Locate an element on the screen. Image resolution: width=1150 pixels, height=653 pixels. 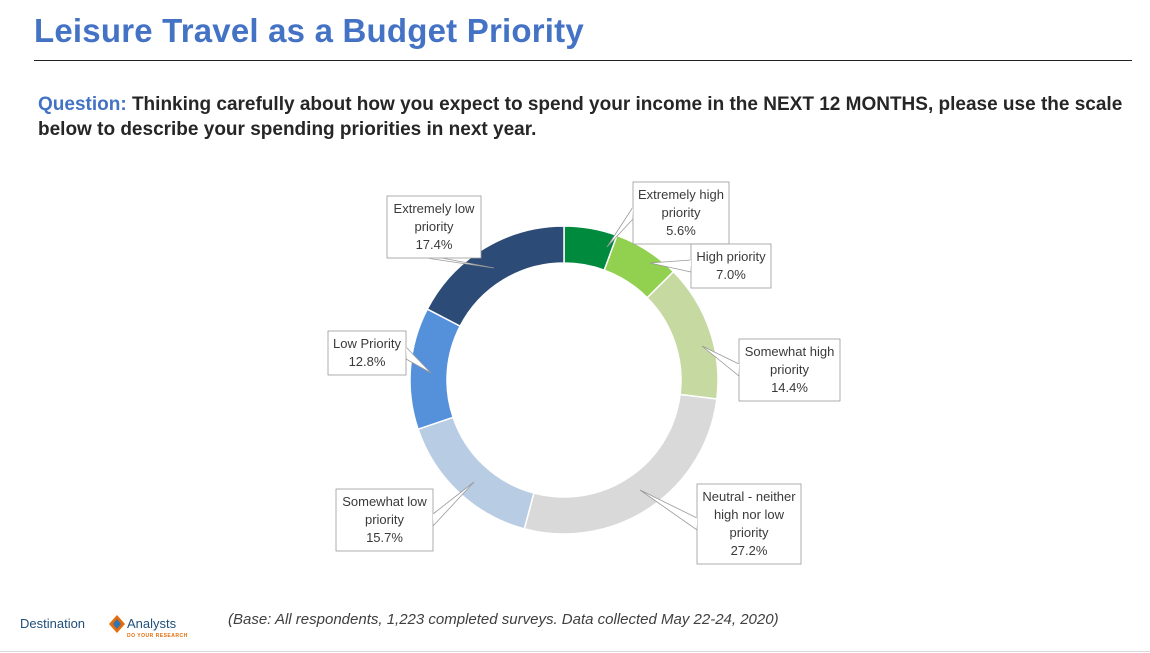
callout-category-label: Somewhat low is located at coordinates (384, 501).